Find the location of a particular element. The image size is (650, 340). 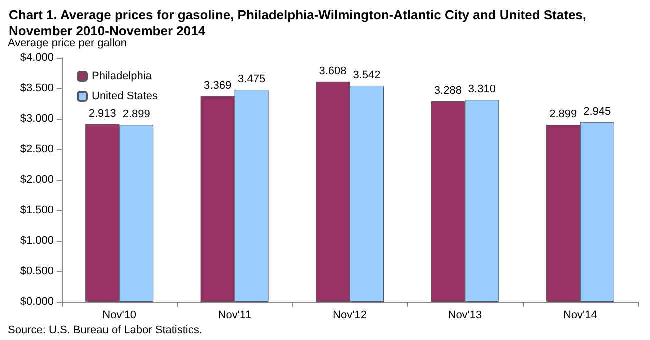

y-tick-label: $0.000 is located at coordinates (37, 302).